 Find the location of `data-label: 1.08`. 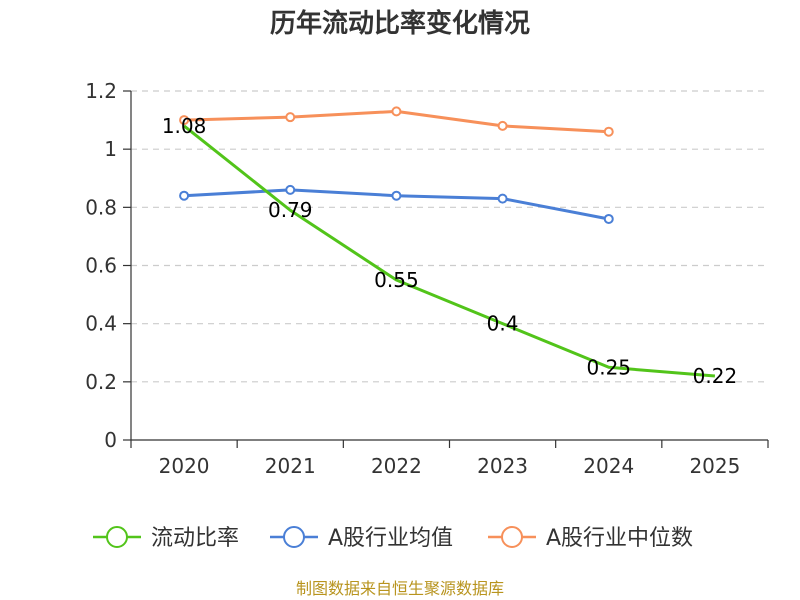

data-label: 1.08 is located at coordinates (184, 126).